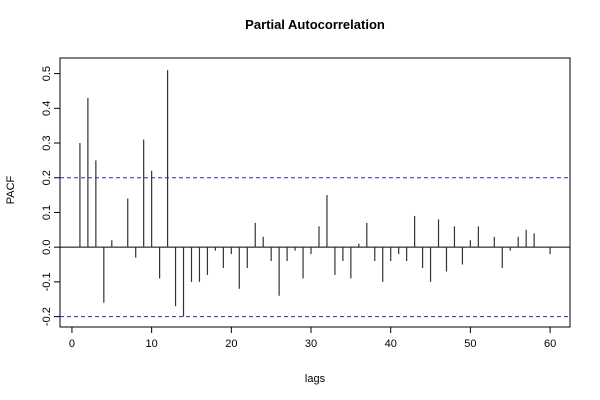 The height and width of the screenshot is (400, 600). Describe the element at coordinates (152, 344) in the screenshot. I see `x-tick-label: 10` at that location.